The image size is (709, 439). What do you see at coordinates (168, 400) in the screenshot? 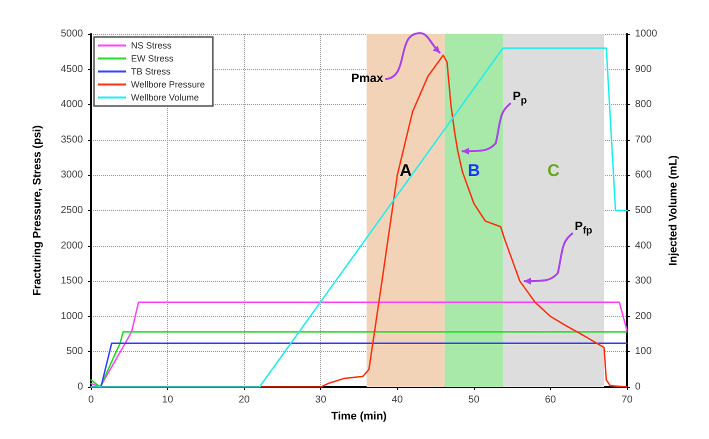
I see `x-tick-label: 10` at bounding box center [168, 400].